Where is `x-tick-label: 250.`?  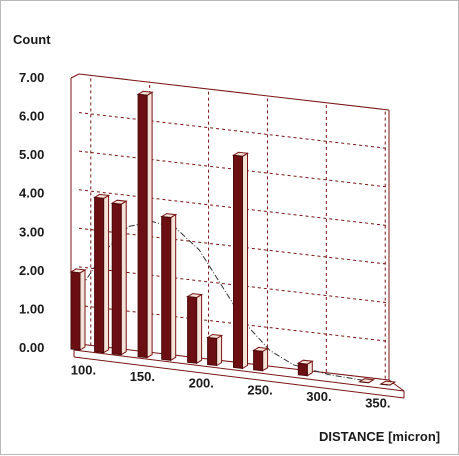 x-tick-label: 250. is located at coordinates (259, 389).